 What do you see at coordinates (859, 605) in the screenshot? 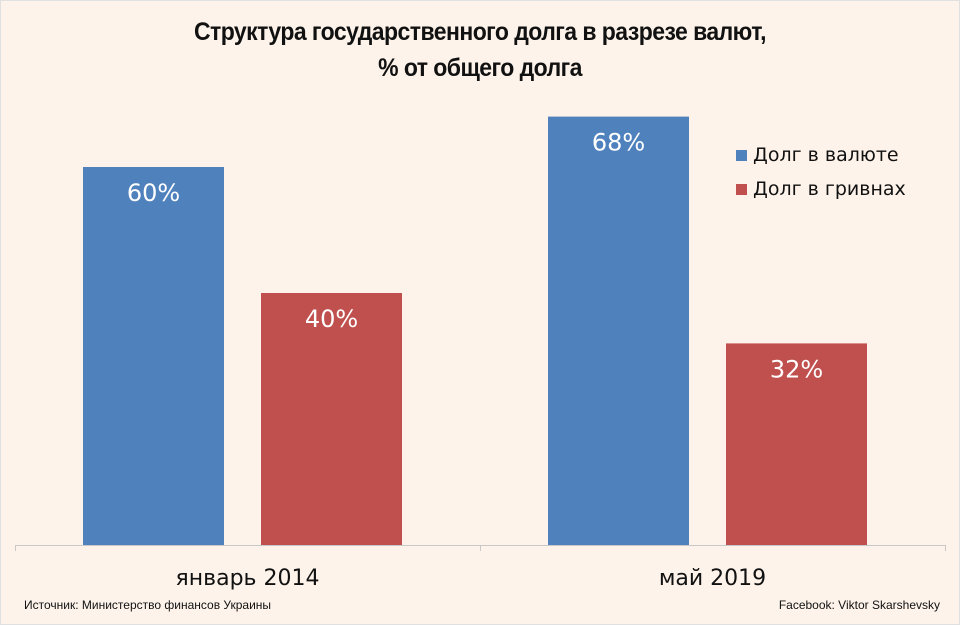
I see `credit-note: Facebook: Viktor Skarshevsky` at bounding box center [859, 605].